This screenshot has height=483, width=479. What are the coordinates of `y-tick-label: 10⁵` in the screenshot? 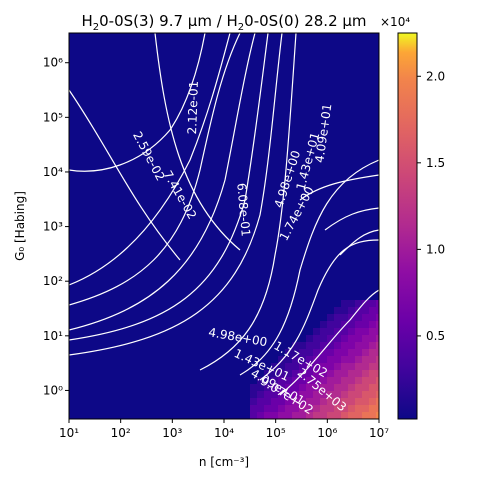 It's located at (53, 117).